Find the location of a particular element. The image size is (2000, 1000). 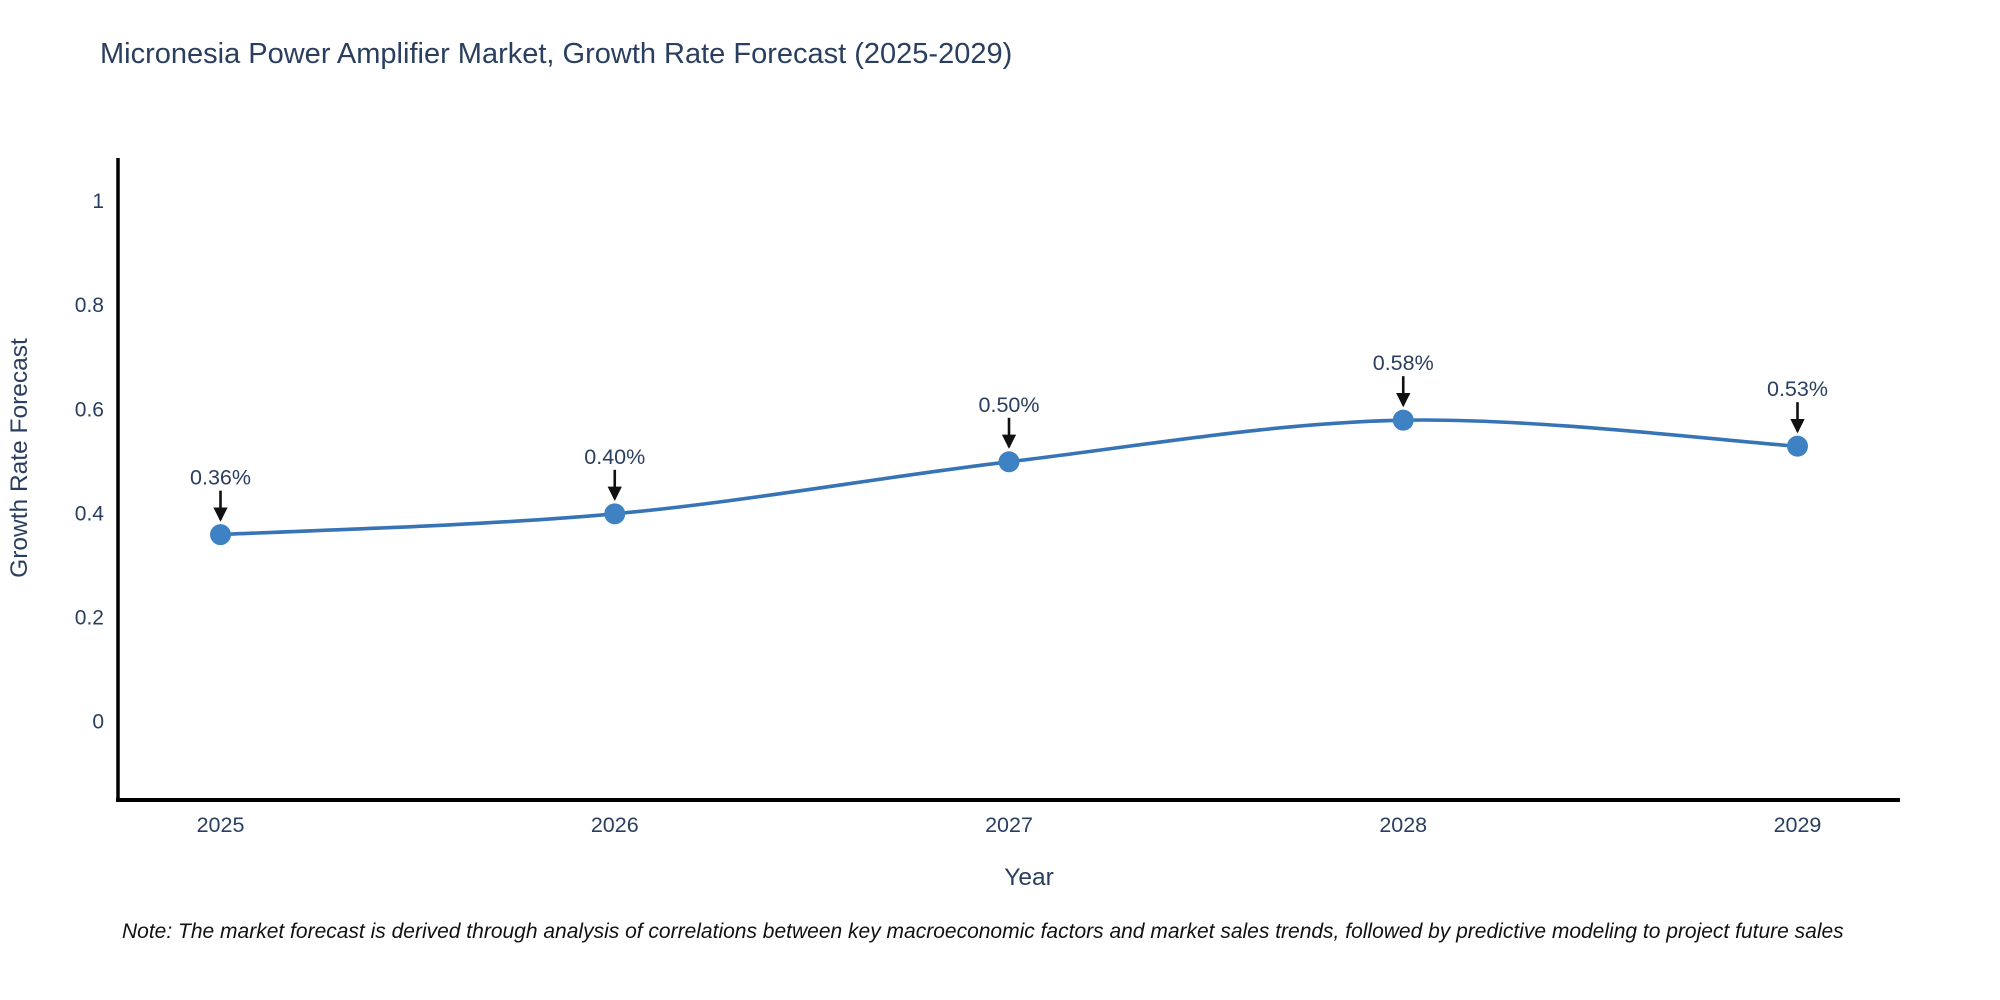

y-tick-label: 1 is located at coordinates (98, 201).